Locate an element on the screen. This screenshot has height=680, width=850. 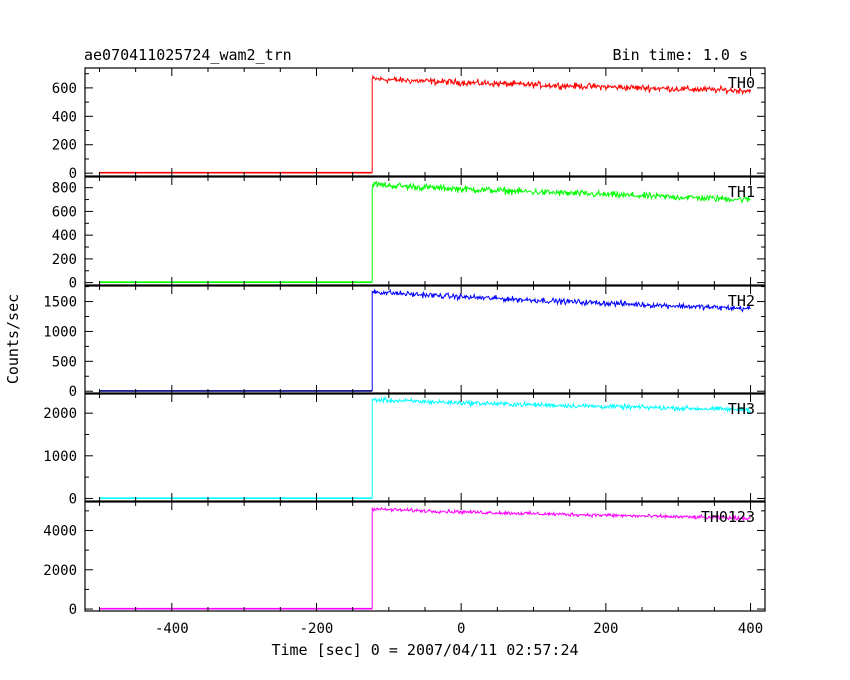
y-tick-label: 500 is located at coordinates (64, 362).